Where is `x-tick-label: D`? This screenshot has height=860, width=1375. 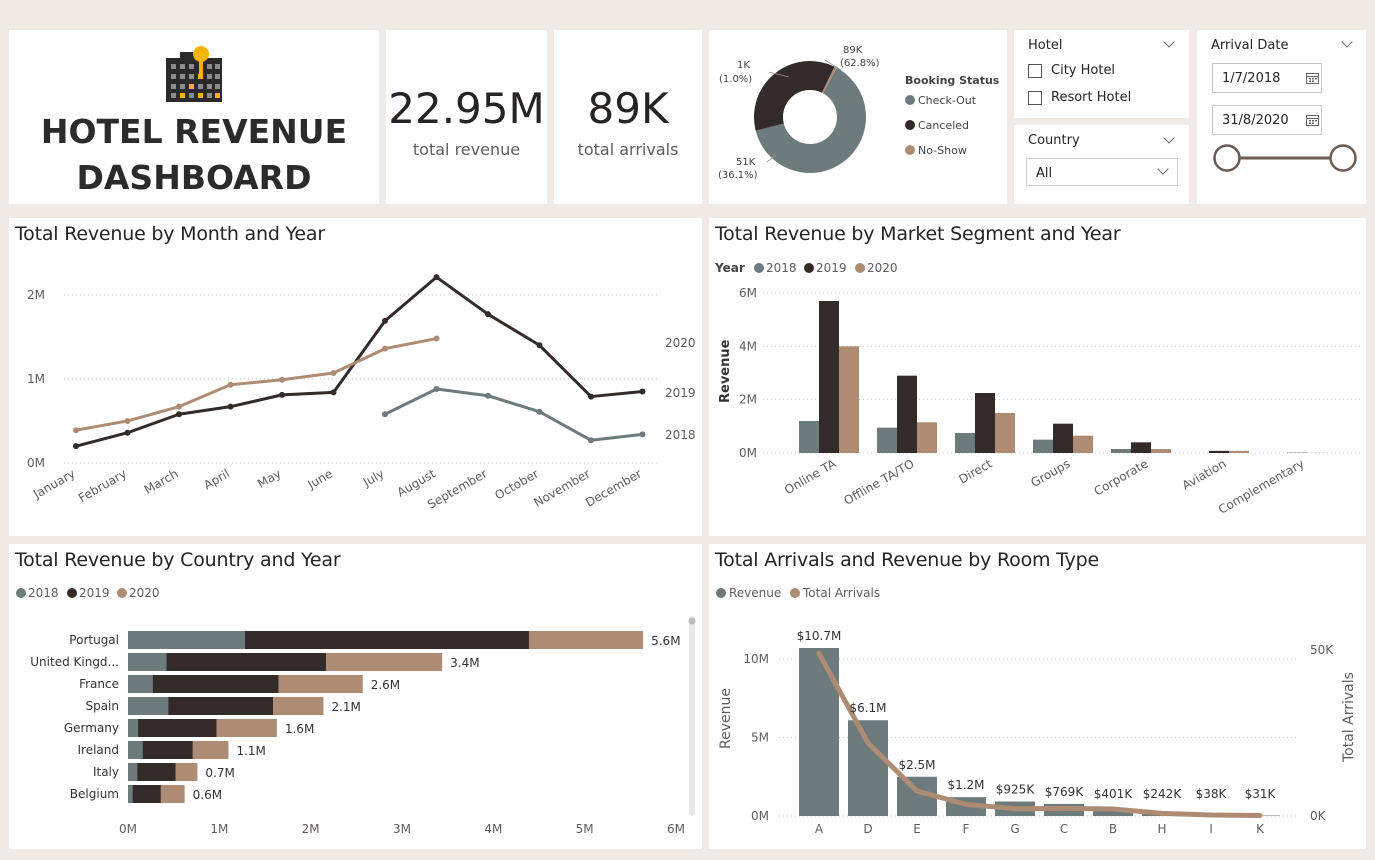
x-tick-label: D is located at coordinates (867, 829).